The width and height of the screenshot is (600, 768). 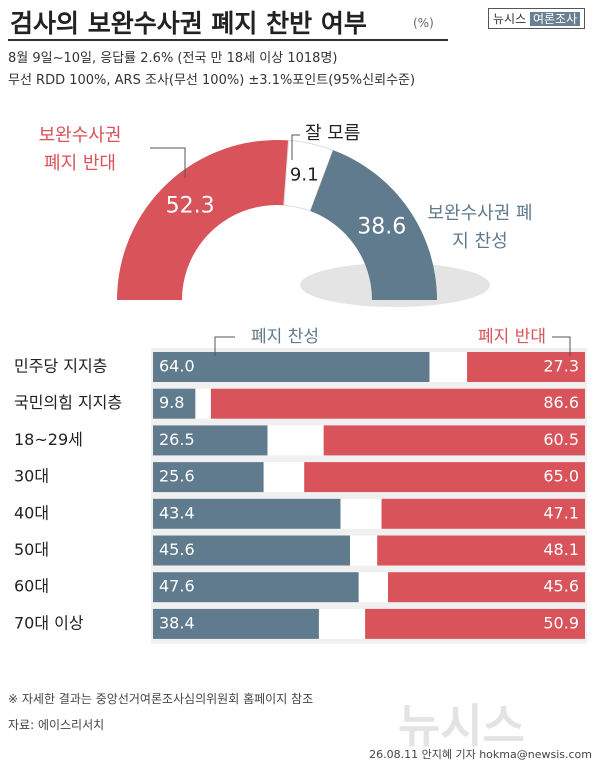 What do you see at coordinates (480, 227) in the screenshot?
I see `category-label: 보완수사권 폐지 찬성` at bounding box center [480, 227].